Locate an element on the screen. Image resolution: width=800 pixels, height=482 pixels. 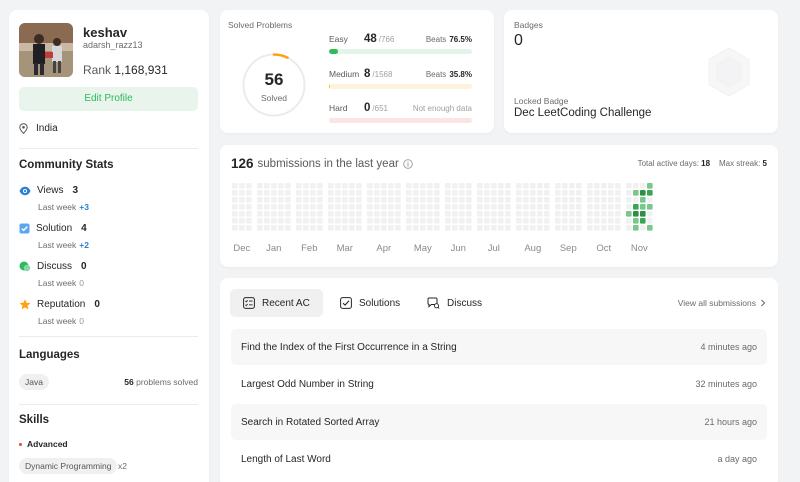
submission-row: Length of Last Word a day ago is located at coordinates (499, 459).